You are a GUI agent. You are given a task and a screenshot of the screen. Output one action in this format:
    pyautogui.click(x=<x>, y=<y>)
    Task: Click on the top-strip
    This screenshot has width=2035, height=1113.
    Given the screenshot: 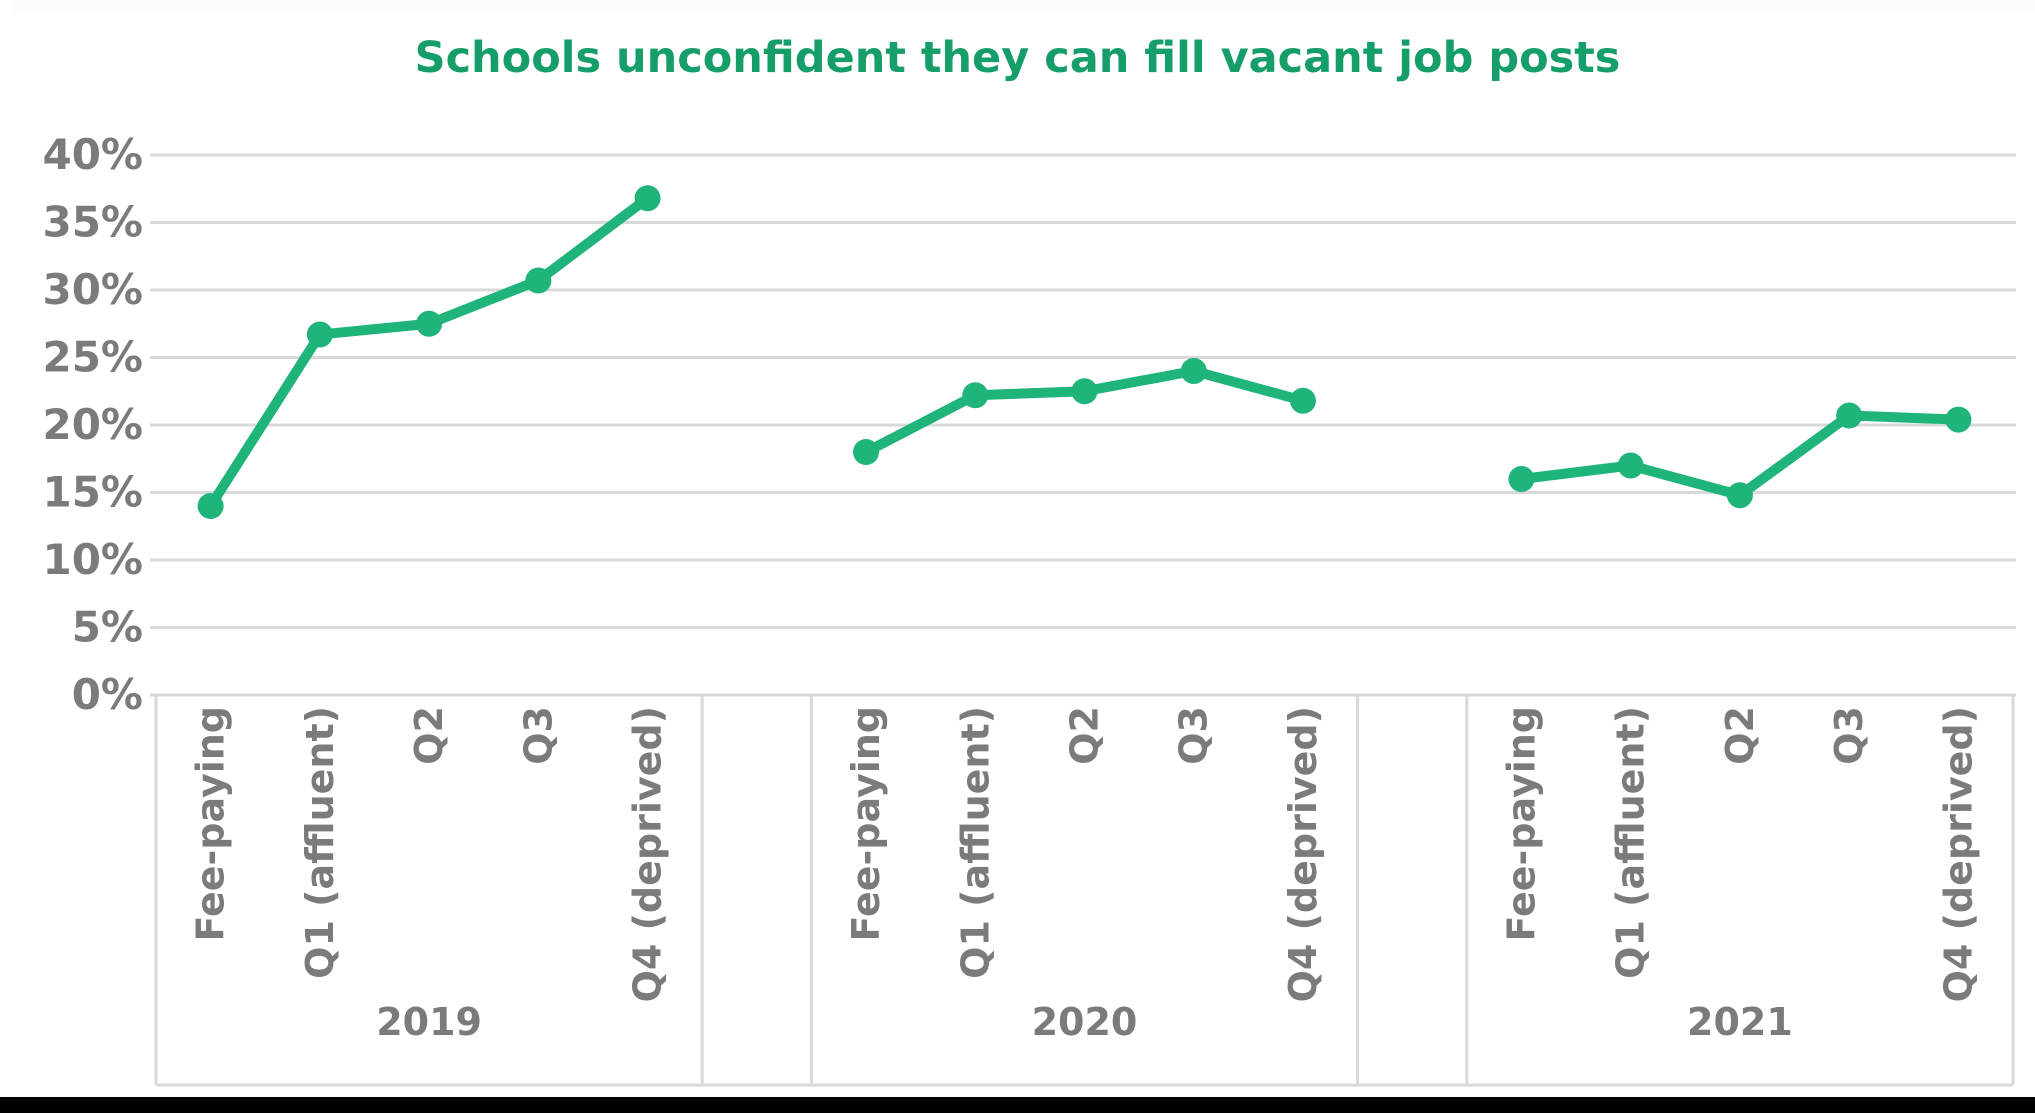 What is the action you would take?
    pyautogui.click(x=1024, y=6)
    